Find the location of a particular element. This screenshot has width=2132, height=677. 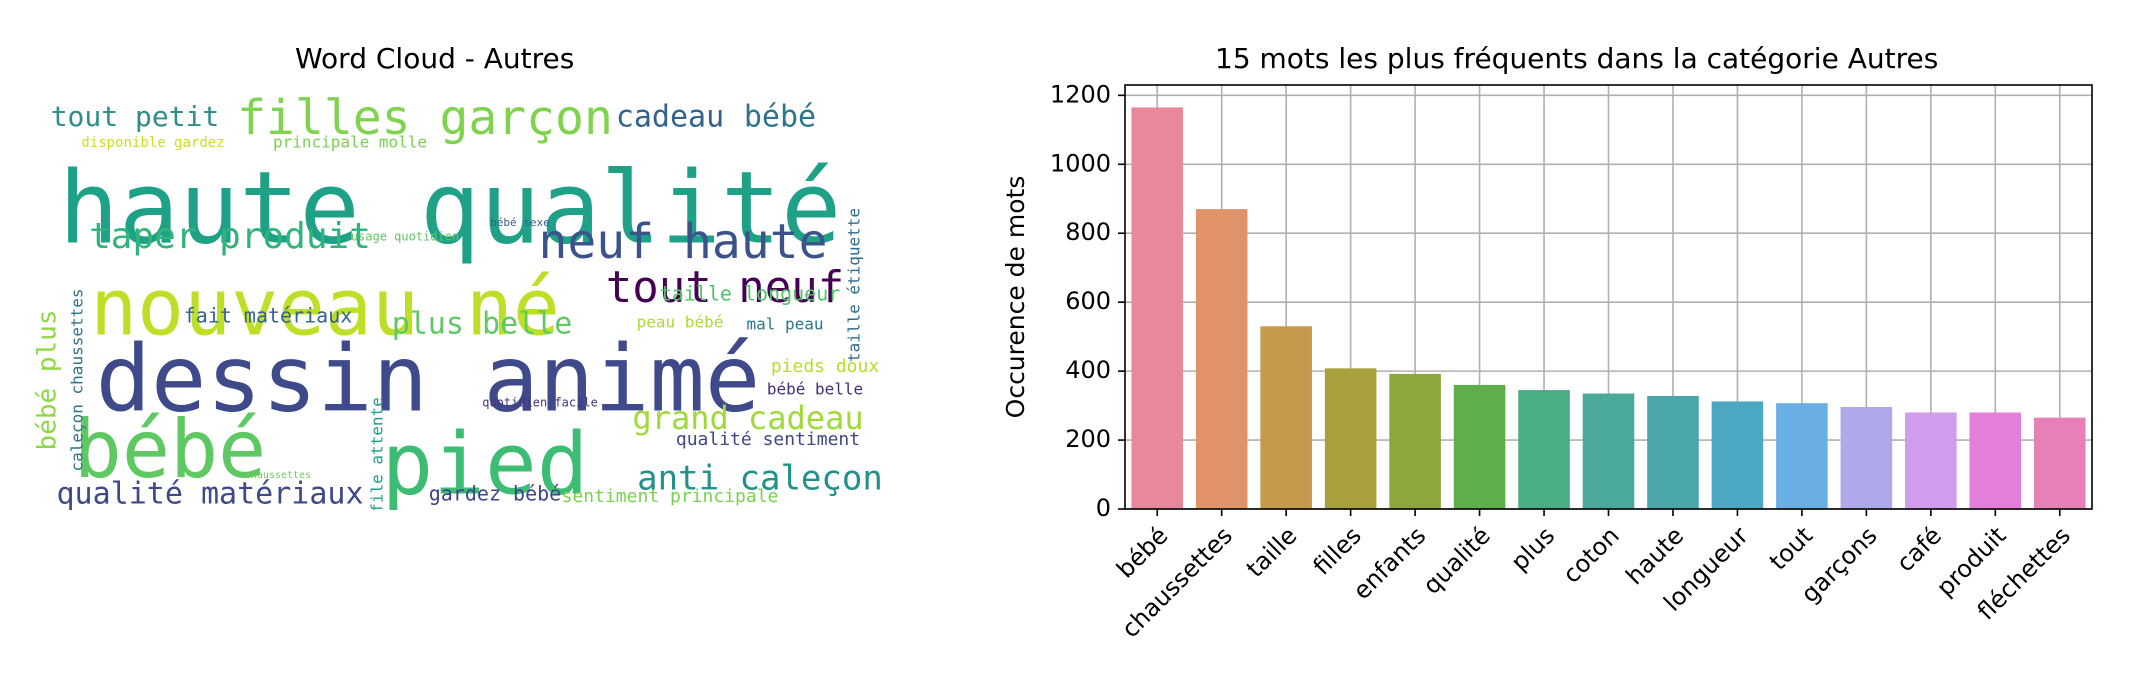

x-tick-label: filles is located at coordinates (1337, 550).